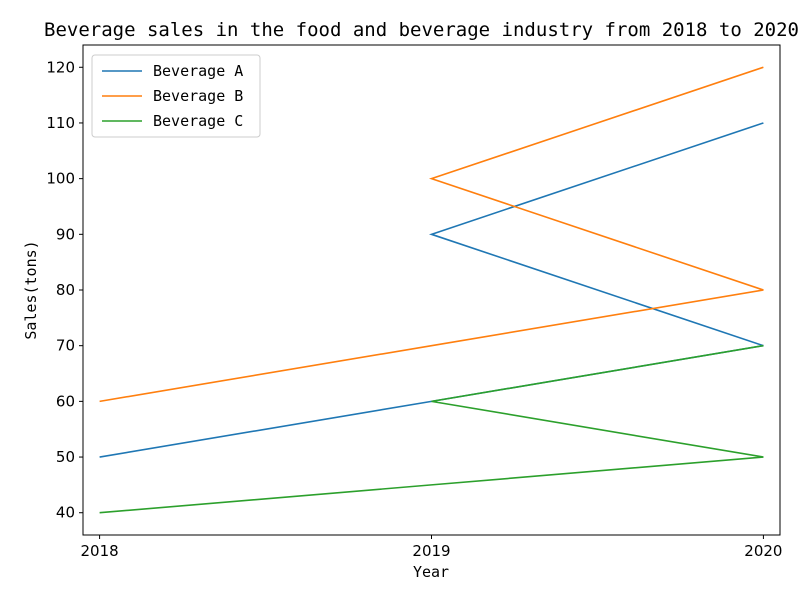 This screenshot has width=800, height=600. Describe the element at coordinates (431, 551) in the screenshot. I see `x-tick-label: 2019` at that location.